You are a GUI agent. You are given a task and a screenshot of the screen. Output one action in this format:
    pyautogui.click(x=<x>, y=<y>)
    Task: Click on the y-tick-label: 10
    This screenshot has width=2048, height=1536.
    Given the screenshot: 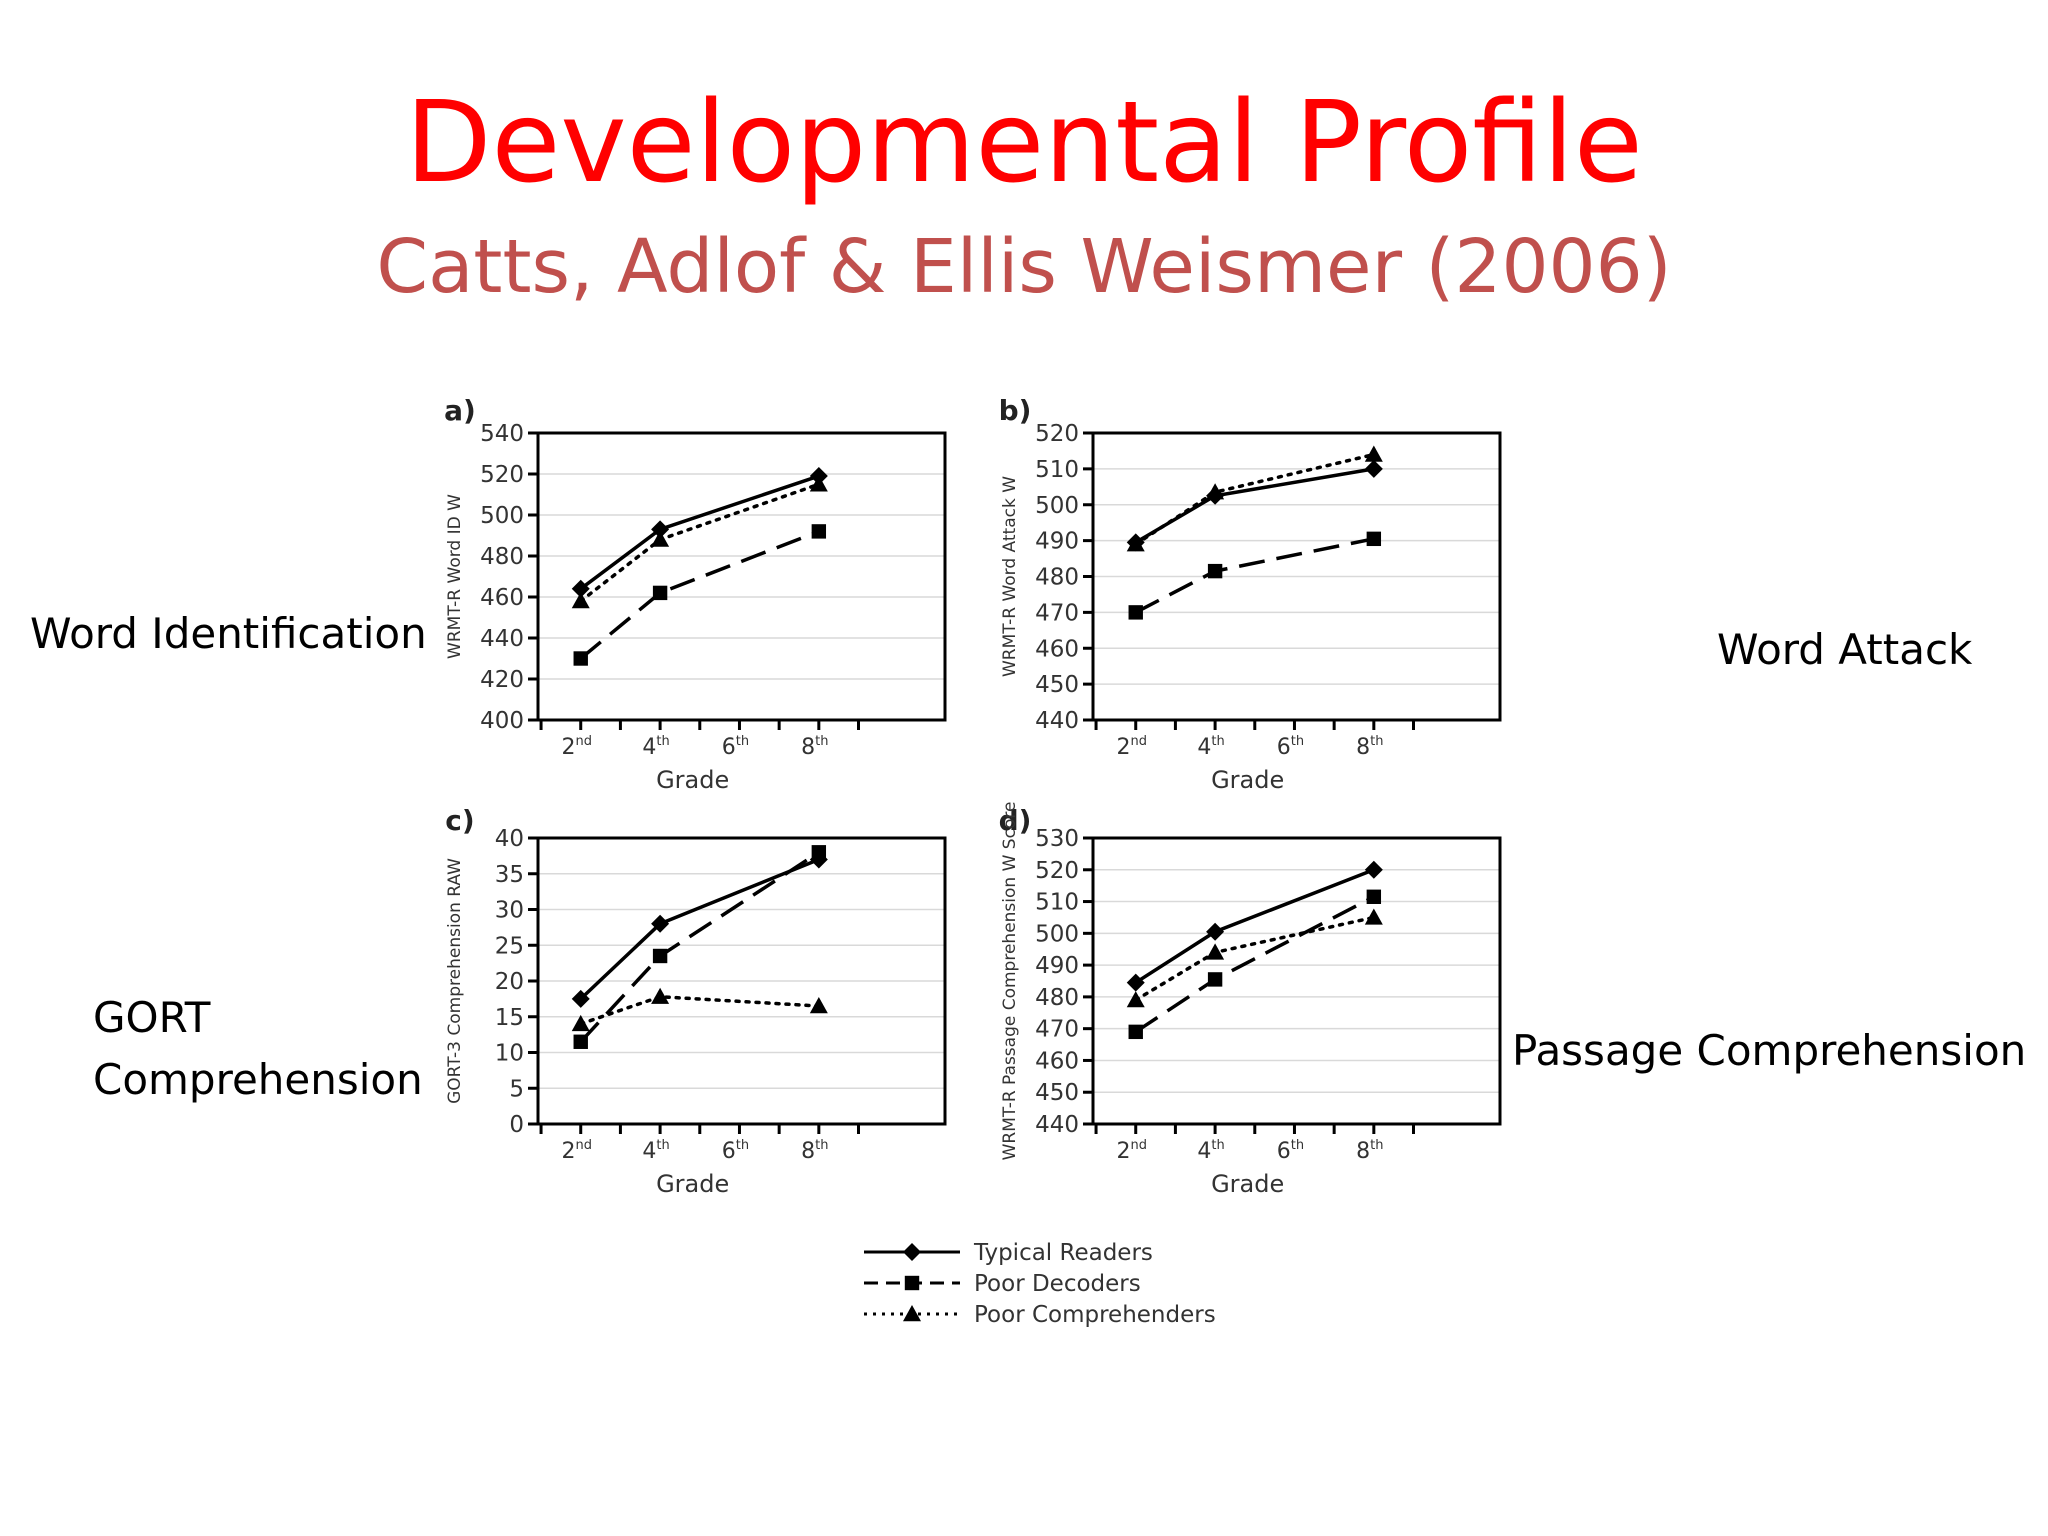 What is the action you would take?
    pyautogui.click(x=509, y=1054)
    